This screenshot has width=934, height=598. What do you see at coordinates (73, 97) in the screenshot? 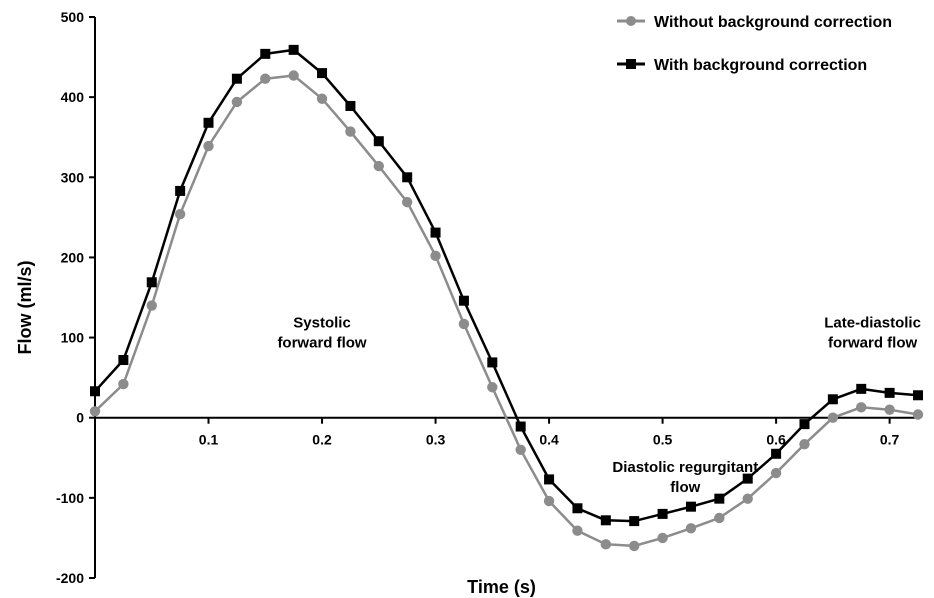
I see `y-tick-label: 400` at bounding box center [73, 97].